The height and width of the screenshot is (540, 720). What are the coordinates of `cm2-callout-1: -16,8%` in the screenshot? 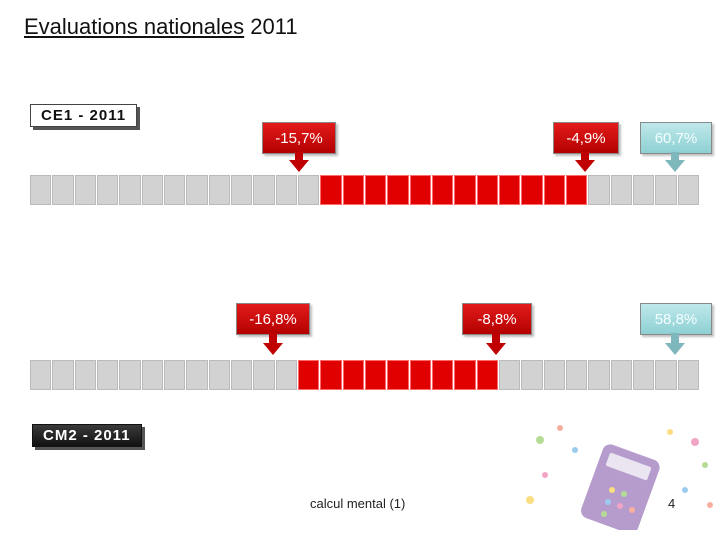 It's located at (273, 319).